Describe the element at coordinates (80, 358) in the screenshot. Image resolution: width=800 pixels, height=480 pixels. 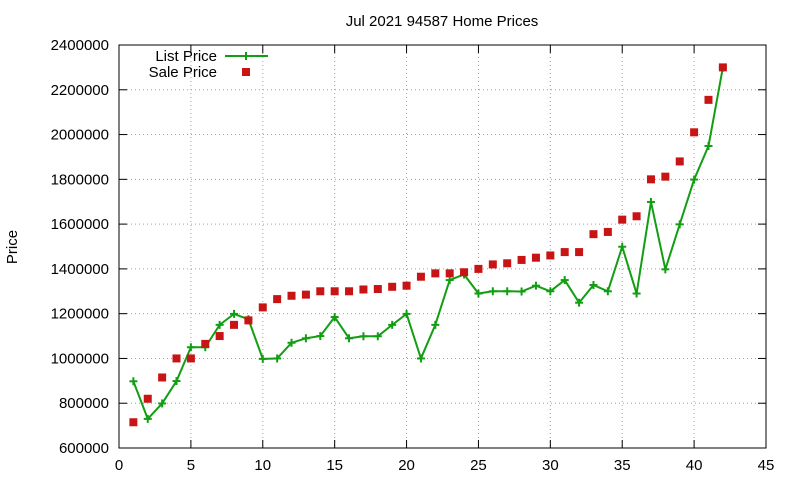
I see `y-tick-label: 1000000` at that location.